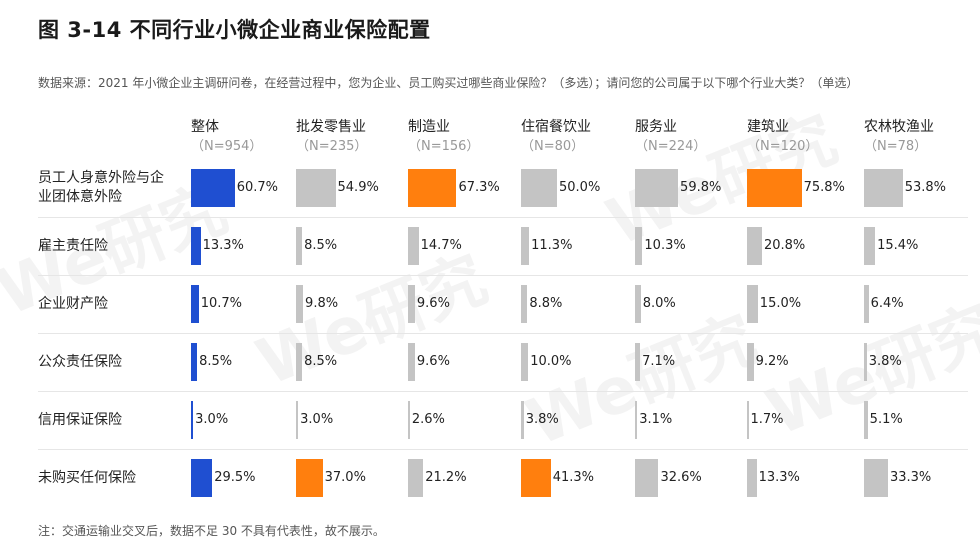  I want to click on column-header: 整体 （N=954）, so click(246, 137).